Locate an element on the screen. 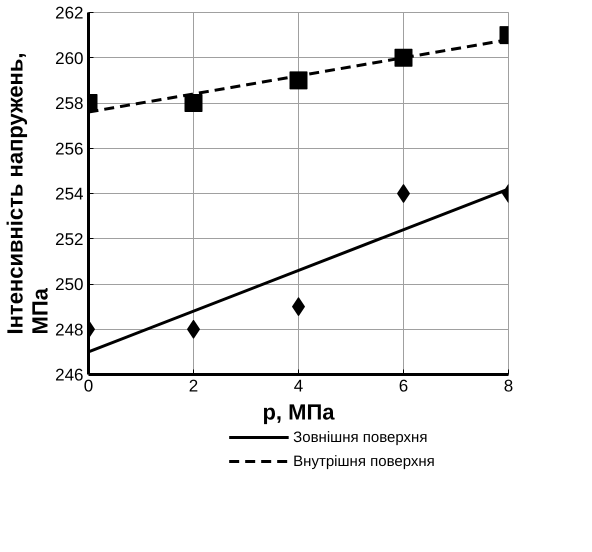 The image size is (592, 552). y-tick-label: 256 is located at coordinates (69, 148).